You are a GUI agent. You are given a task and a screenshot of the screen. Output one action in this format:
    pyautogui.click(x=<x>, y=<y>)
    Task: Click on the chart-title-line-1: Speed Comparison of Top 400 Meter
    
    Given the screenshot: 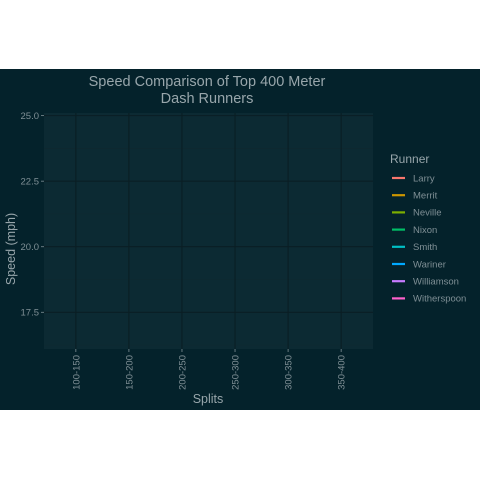 What is the action you would take?
    pyautogui.click(x=207, y=82)
    